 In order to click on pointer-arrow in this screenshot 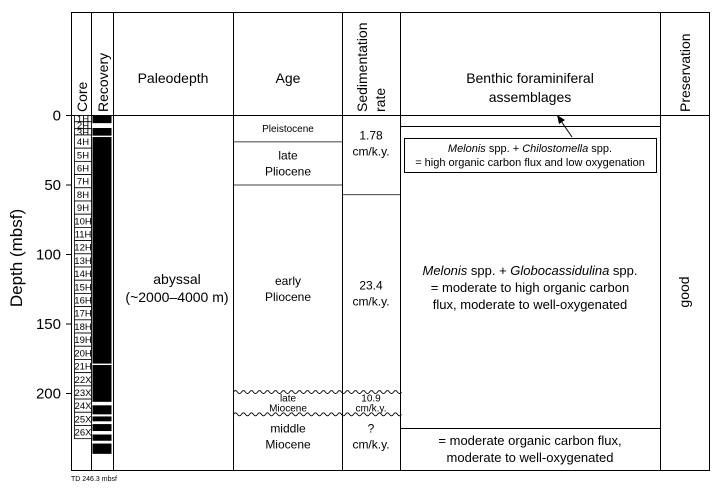, I will do `click(565, 126)`.